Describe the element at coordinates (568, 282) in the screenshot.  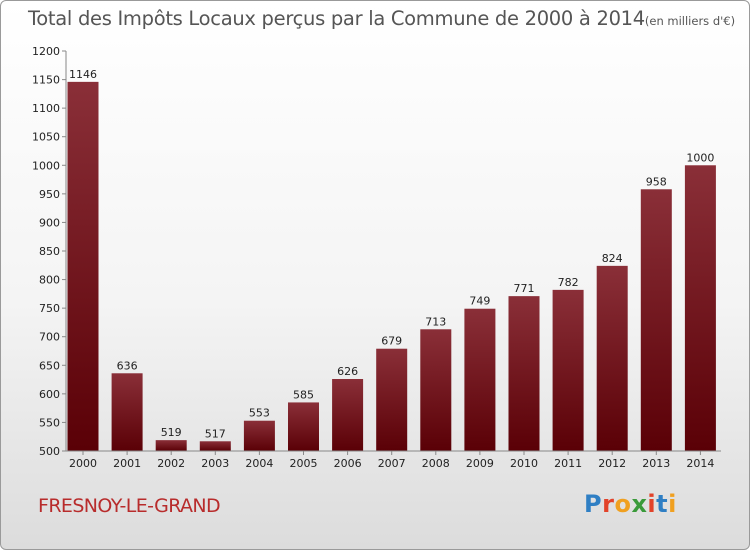
I see `data-label-2011: 782` at that location.